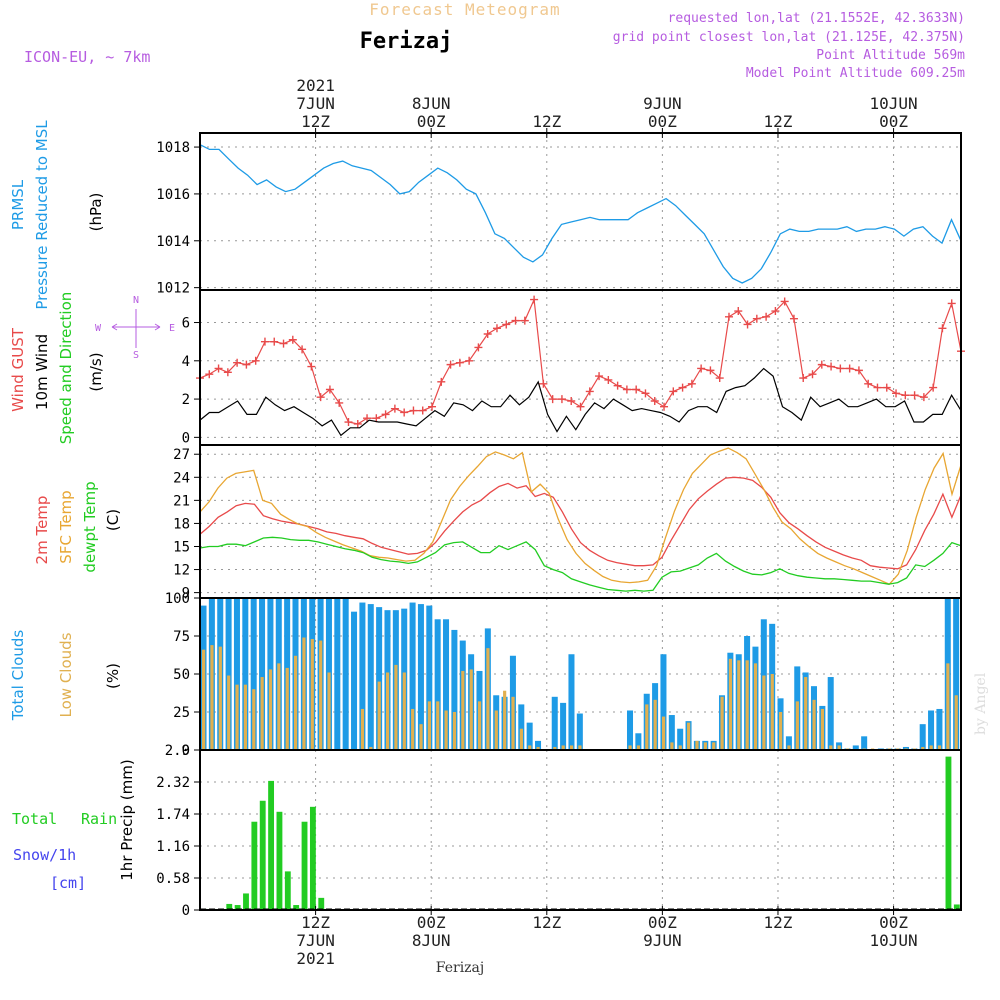  I want to click on compass-w: W, so click(98, 328).